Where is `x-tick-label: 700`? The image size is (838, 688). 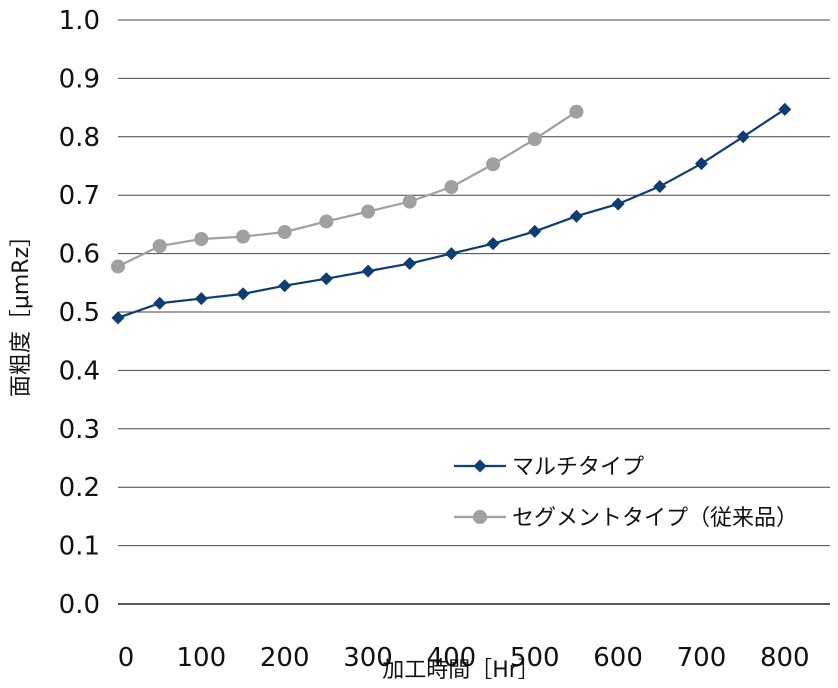
x-tick-label: 700 is located at coordinates (702, 658).